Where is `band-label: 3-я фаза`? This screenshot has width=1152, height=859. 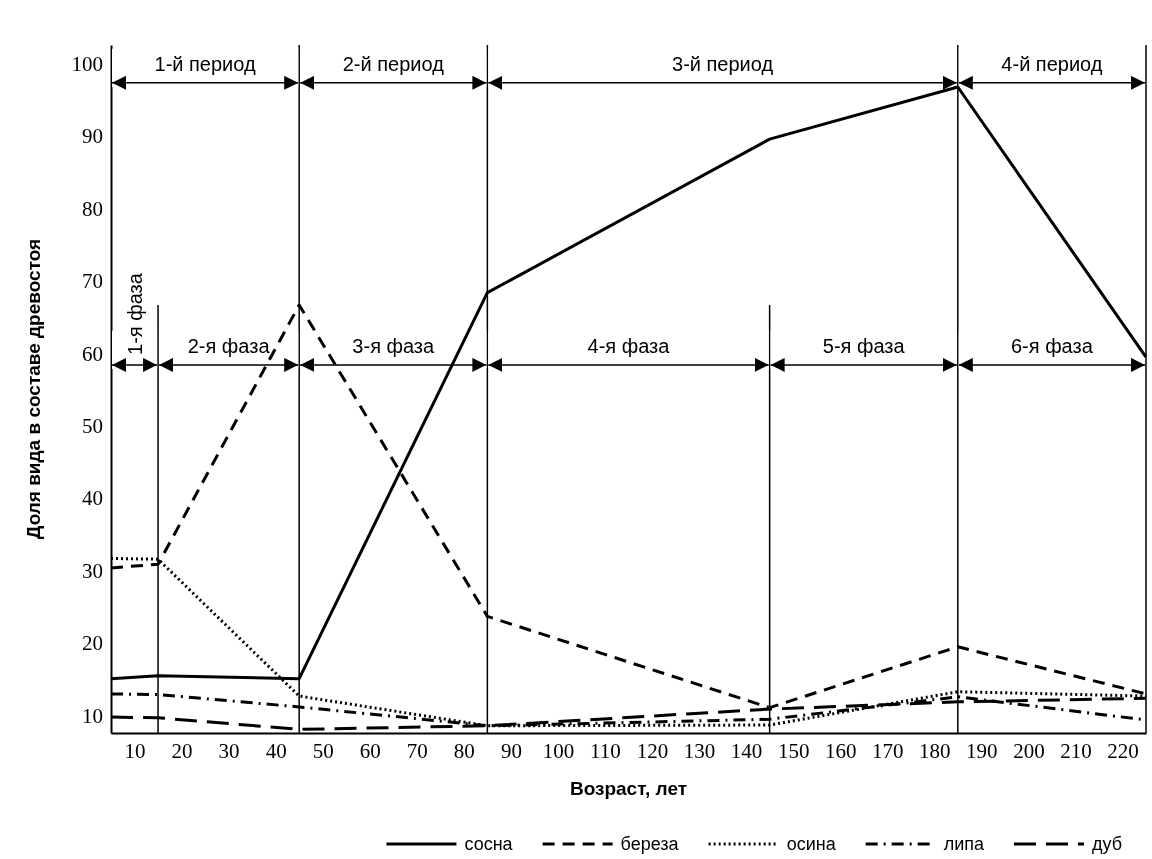
band-label: 3-я фаза is located at coordinates (394, 345).